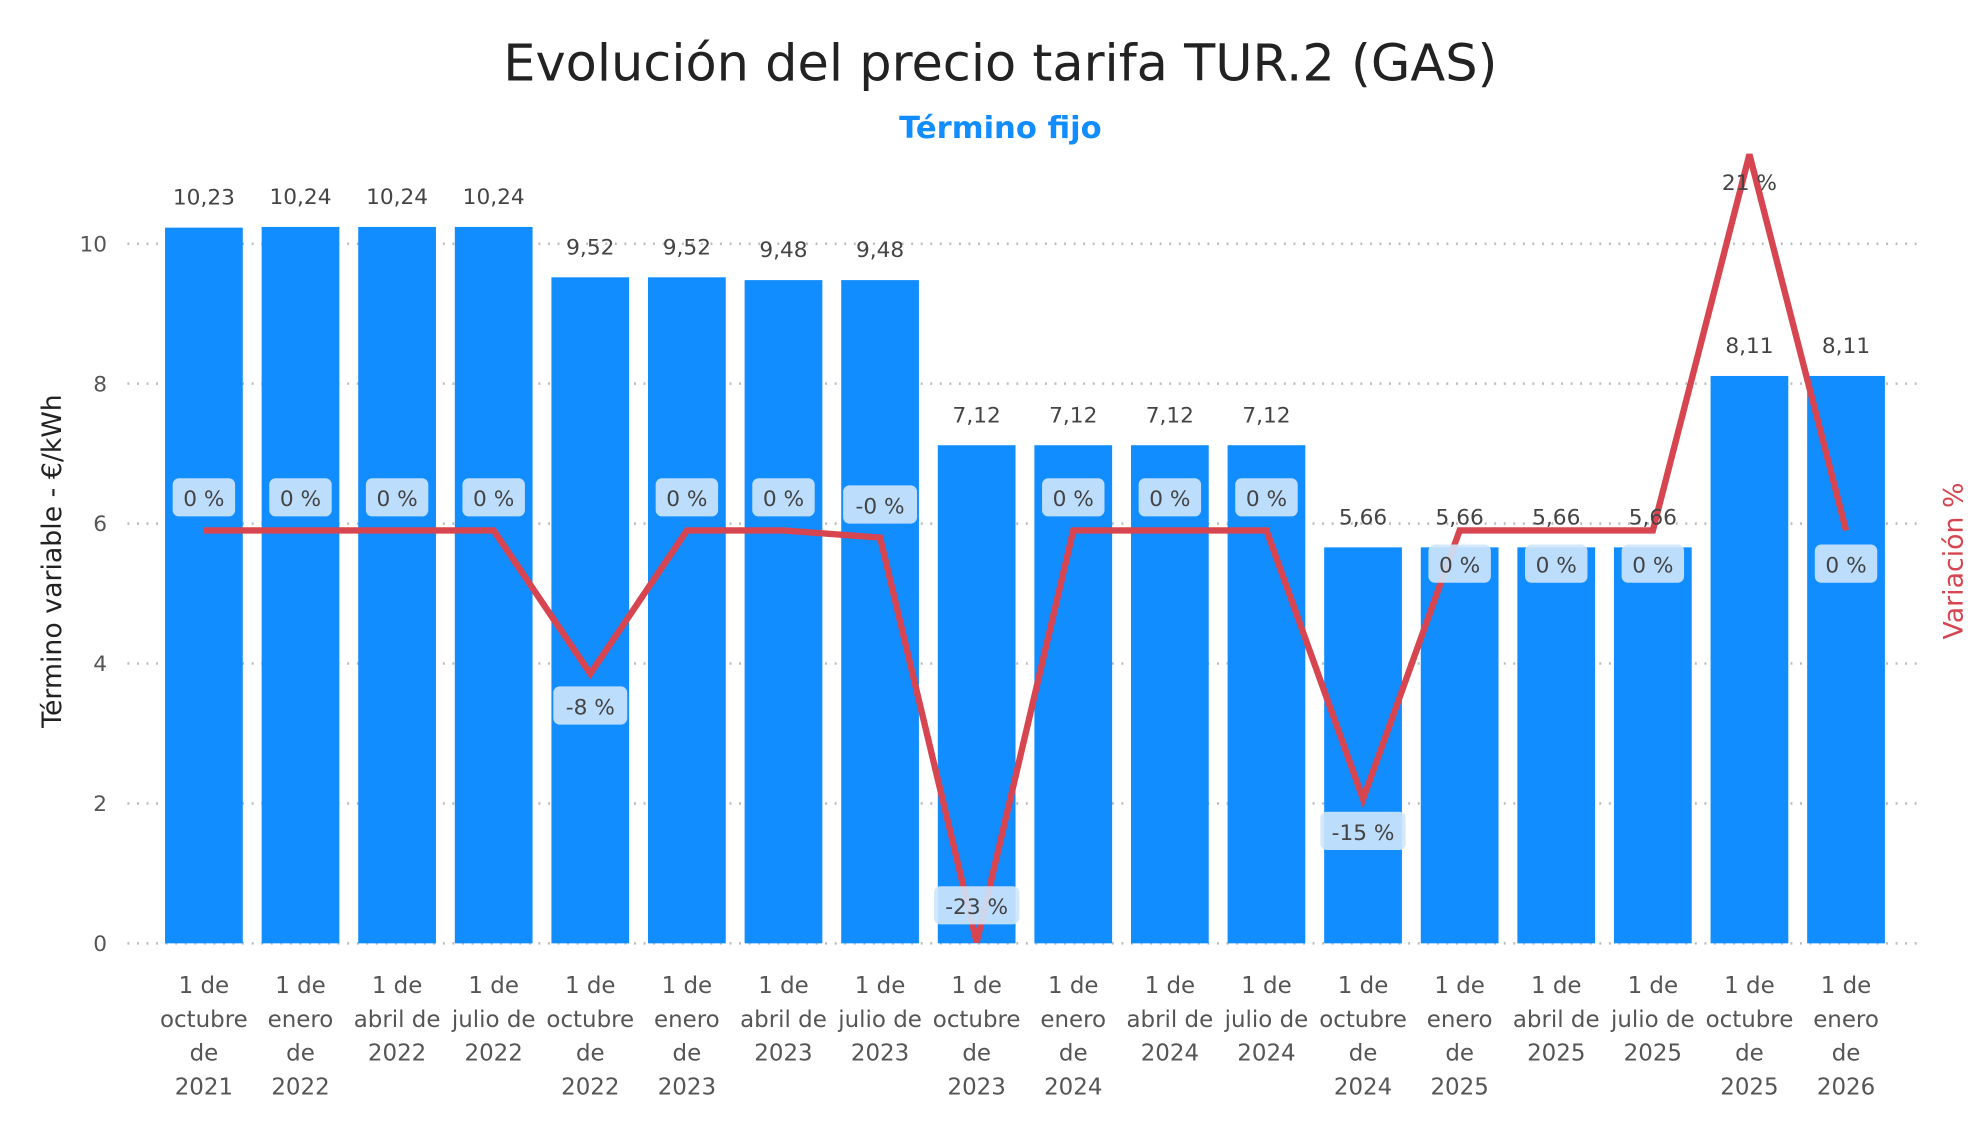 This screenshot has height=1131, width=1988. I want to click on y-tick-label: 8, so click(100, 384).